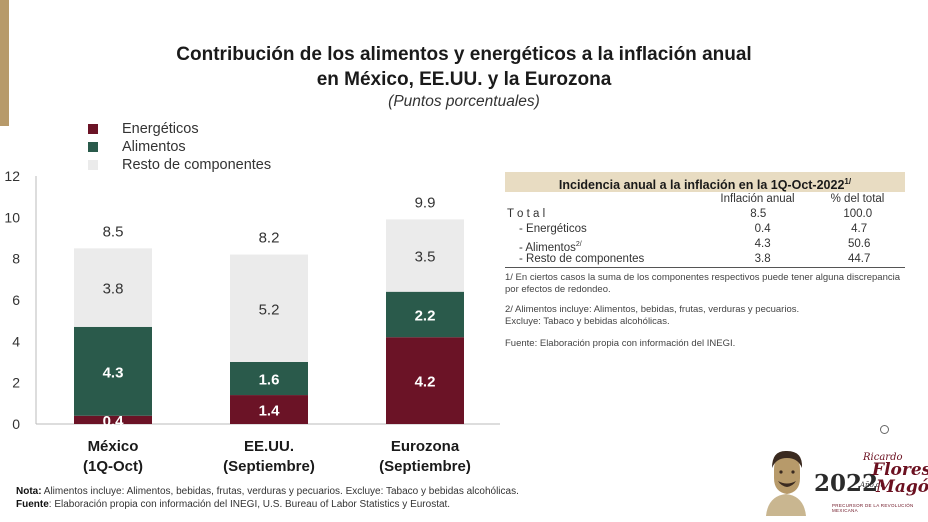 The image size is (928, 522). I want to click on footer-source-label: Fuente, so click(32, 504).